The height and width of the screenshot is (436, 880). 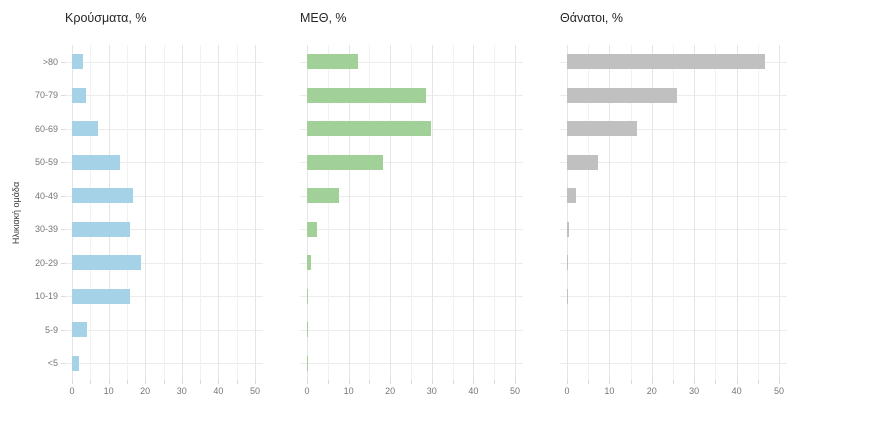 What do you see at coordinates (46, 95) in the screenshot?
I see `y-tick-label: 70-79` at bounding box center [46, 95].